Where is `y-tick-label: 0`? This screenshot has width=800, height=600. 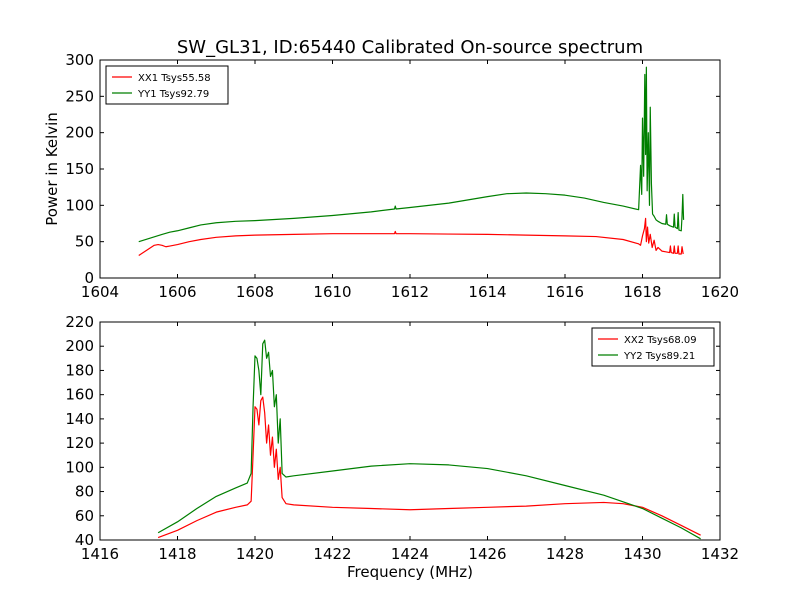 y-tick-label: 0 is located at coordinates (89, 278).